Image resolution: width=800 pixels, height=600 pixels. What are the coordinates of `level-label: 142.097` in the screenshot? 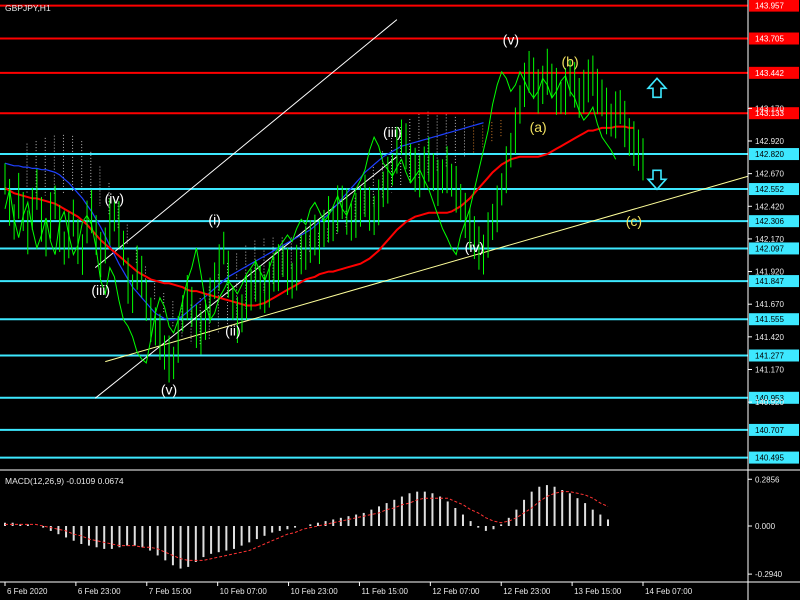 It's located at (769, 248).